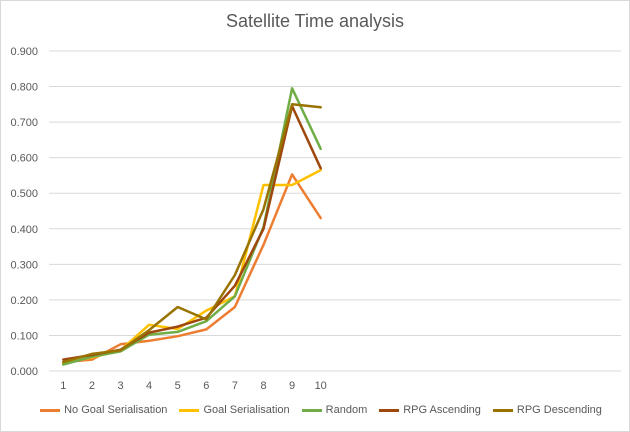 The image size is (630, 432). I want to click on y-tick-label: 0.700, so click(24, 123).